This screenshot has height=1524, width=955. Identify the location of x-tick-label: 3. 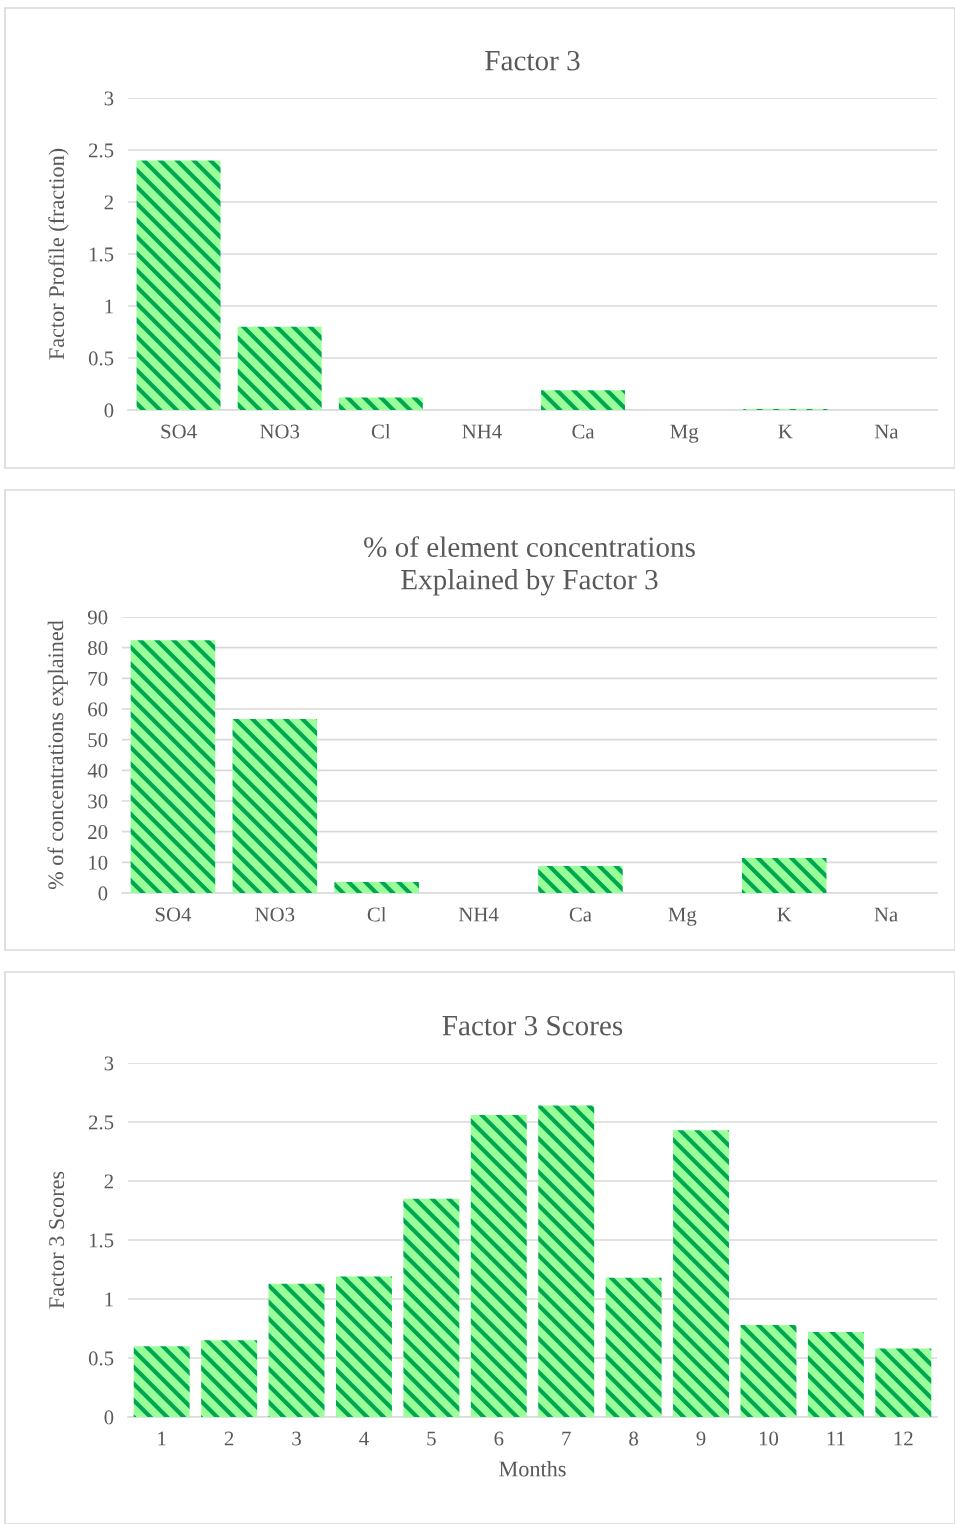
(296, 1438).